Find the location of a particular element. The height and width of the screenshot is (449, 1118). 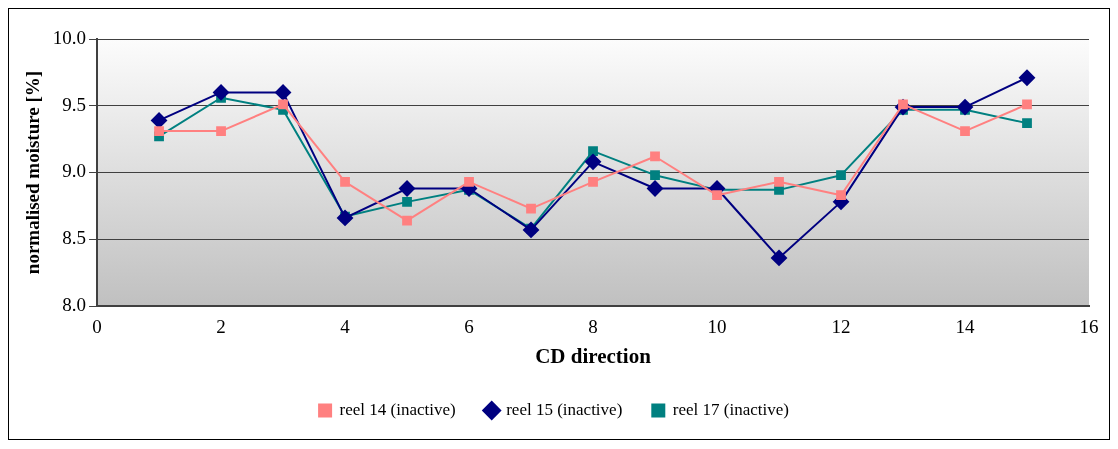

x-tick-label: 8 is located at coordinates (593, 327).